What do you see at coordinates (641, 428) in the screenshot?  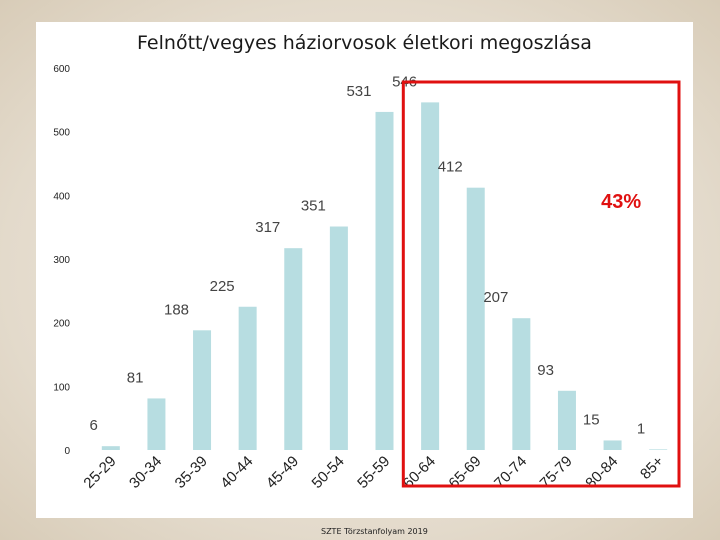 I see `data-label: 1` at bounding box center [641, 428].